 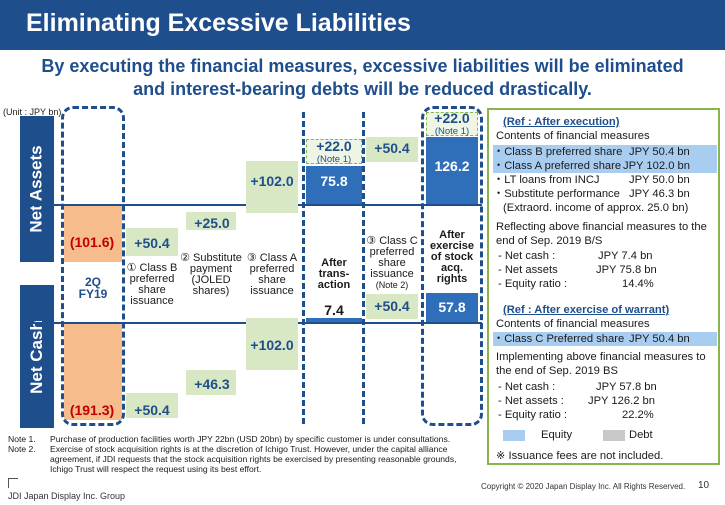 What do you see at coordinates (625, 256) in the screenshot?
I see `row-value: JPY 7.4 bn` at bounding box center [625, 256].